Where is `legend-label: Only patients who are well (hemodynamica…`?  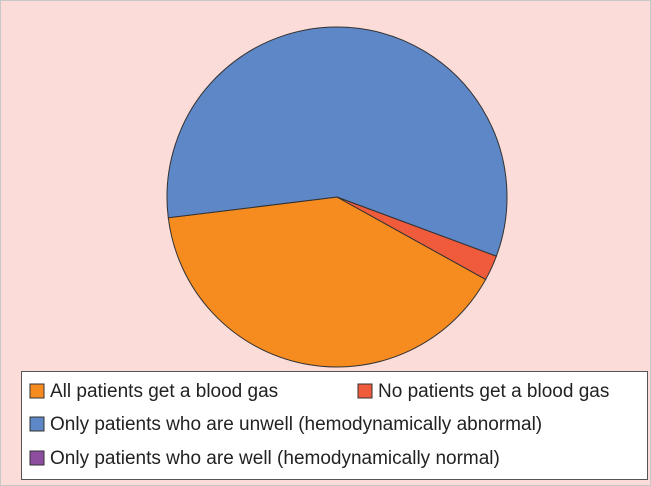 legend-label: Only patients who are well (hemodynamica… is located at coordinates (275, 458).